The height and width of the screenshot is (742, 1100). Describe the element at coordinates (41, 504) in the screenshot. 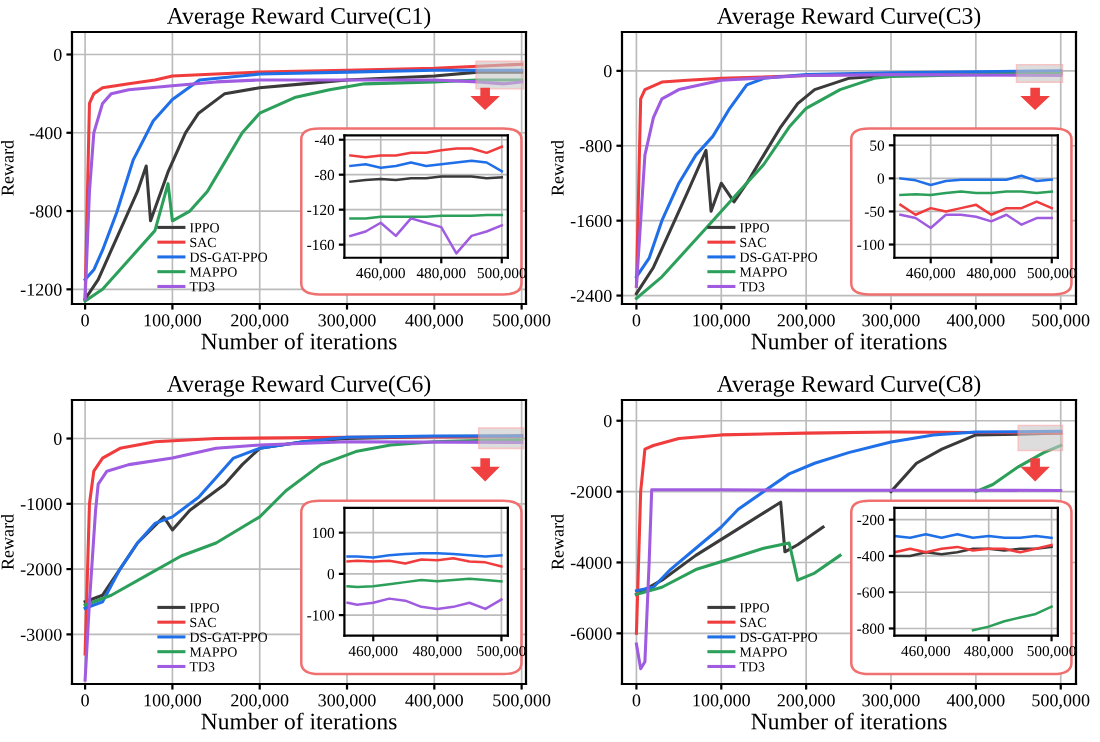

I see `y-tick-label: -1000` at that location.